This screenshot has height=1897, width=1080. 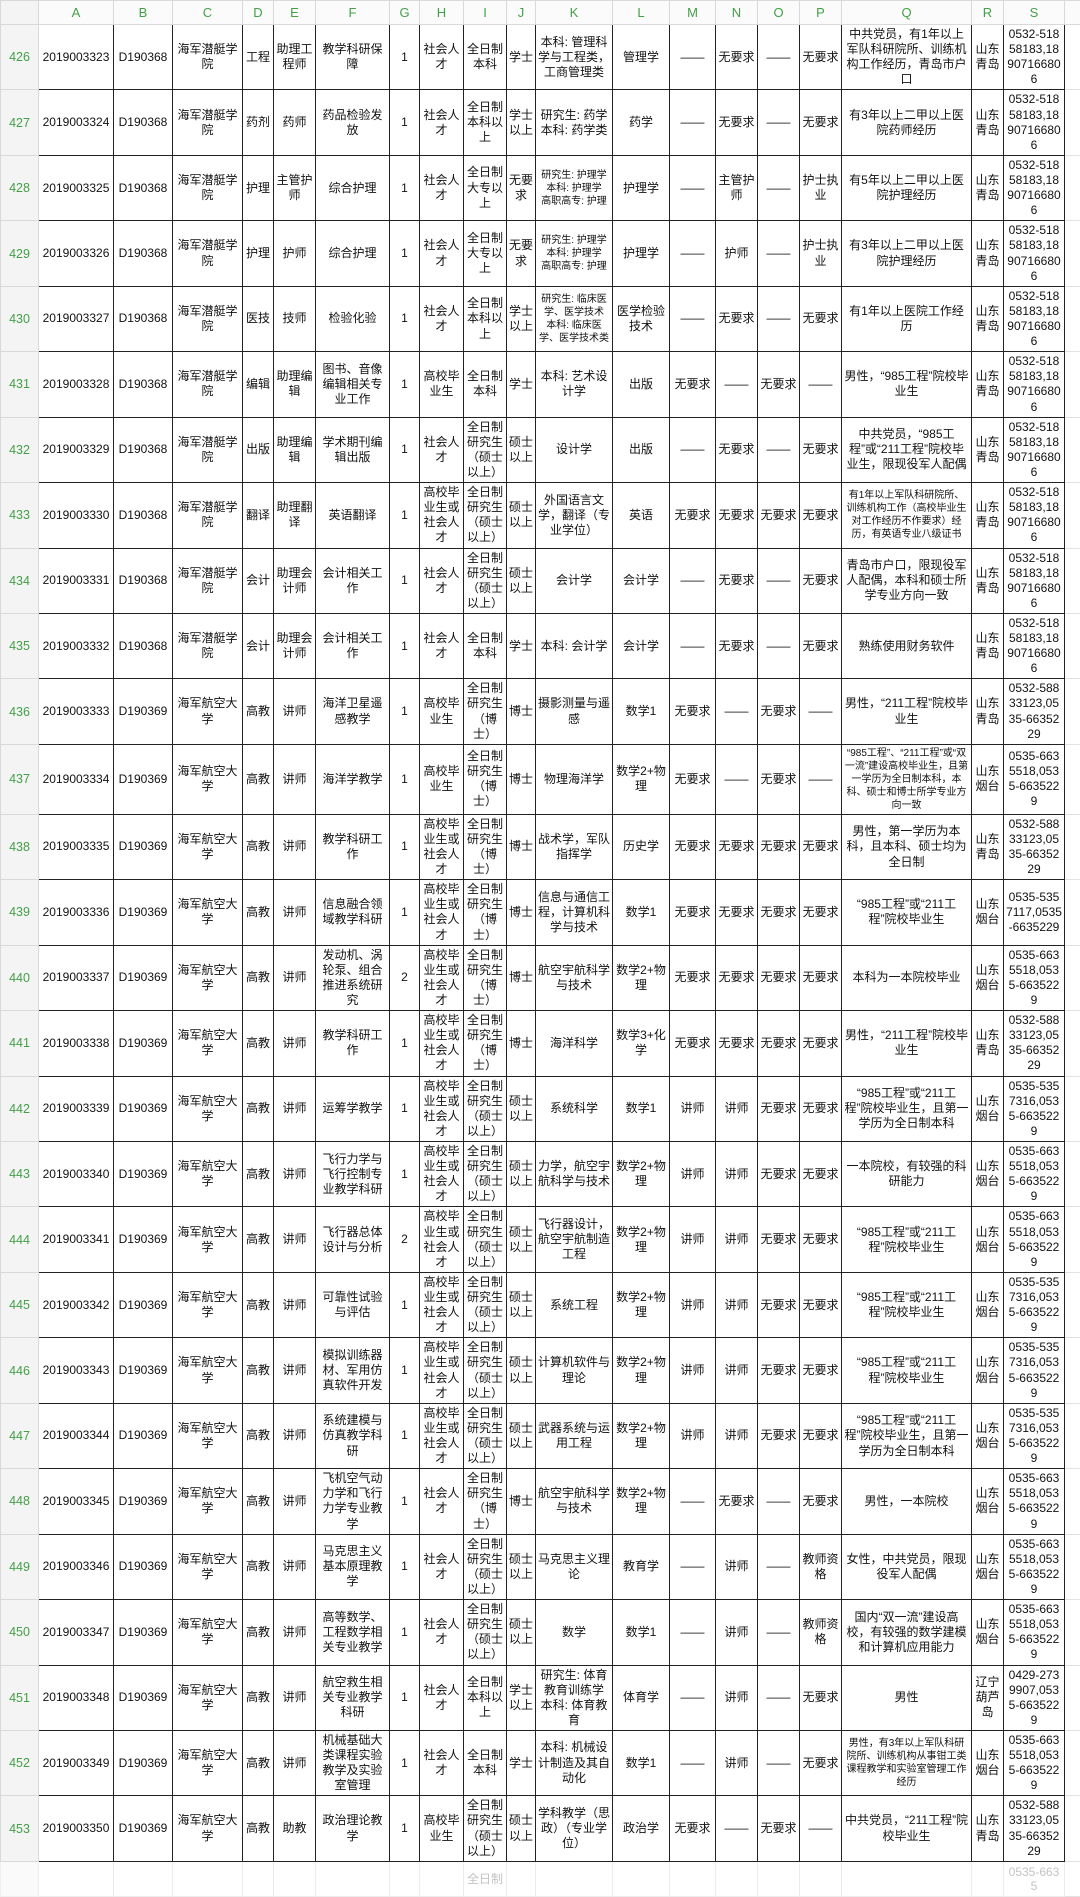 I want to click on cell-K: 本科: 机械设计制造及其自动化, so click(x=574, y=1762).